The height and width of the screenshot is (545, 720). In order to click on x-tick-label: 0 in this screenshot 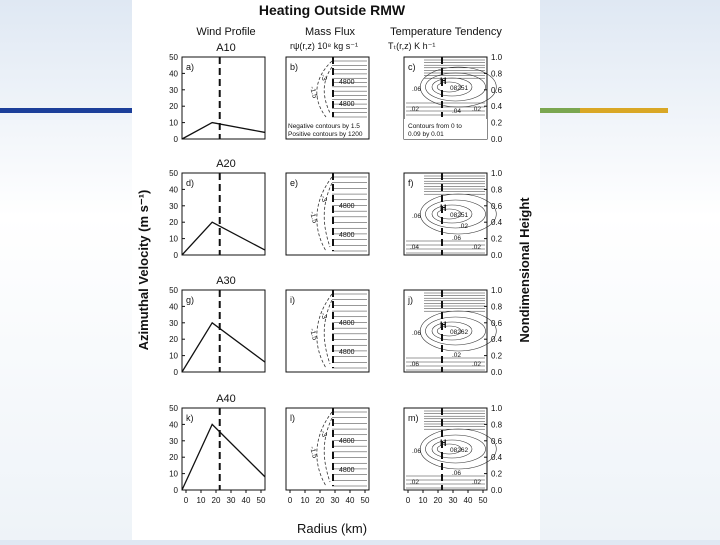, I will do `click(290, 500)`.